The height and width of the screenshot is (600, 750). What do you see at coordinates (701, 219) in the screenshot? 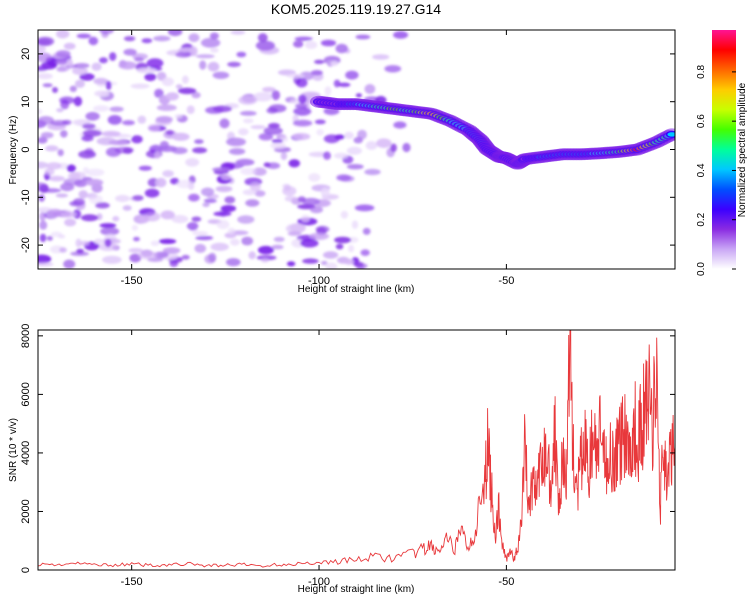
I see `colorbar-tick-label: 0.2` at bounding box center [701, 219].